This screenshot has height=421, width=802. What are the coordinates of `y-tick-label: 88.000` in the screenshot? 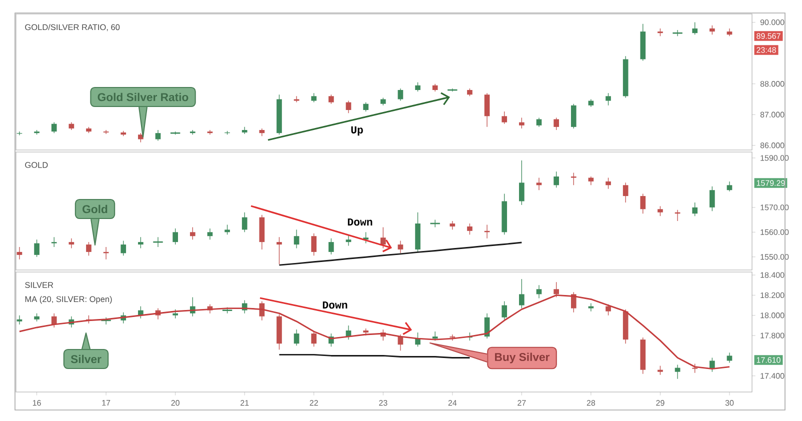 It's located at (772, 84).